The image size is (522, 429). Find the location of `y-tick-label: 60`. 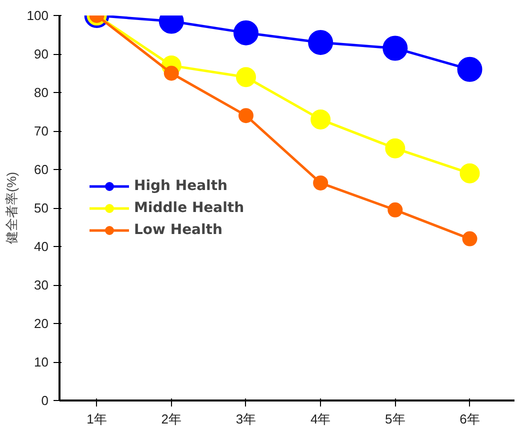

y-tick-label: 60 is located at coordinates (41, 169).